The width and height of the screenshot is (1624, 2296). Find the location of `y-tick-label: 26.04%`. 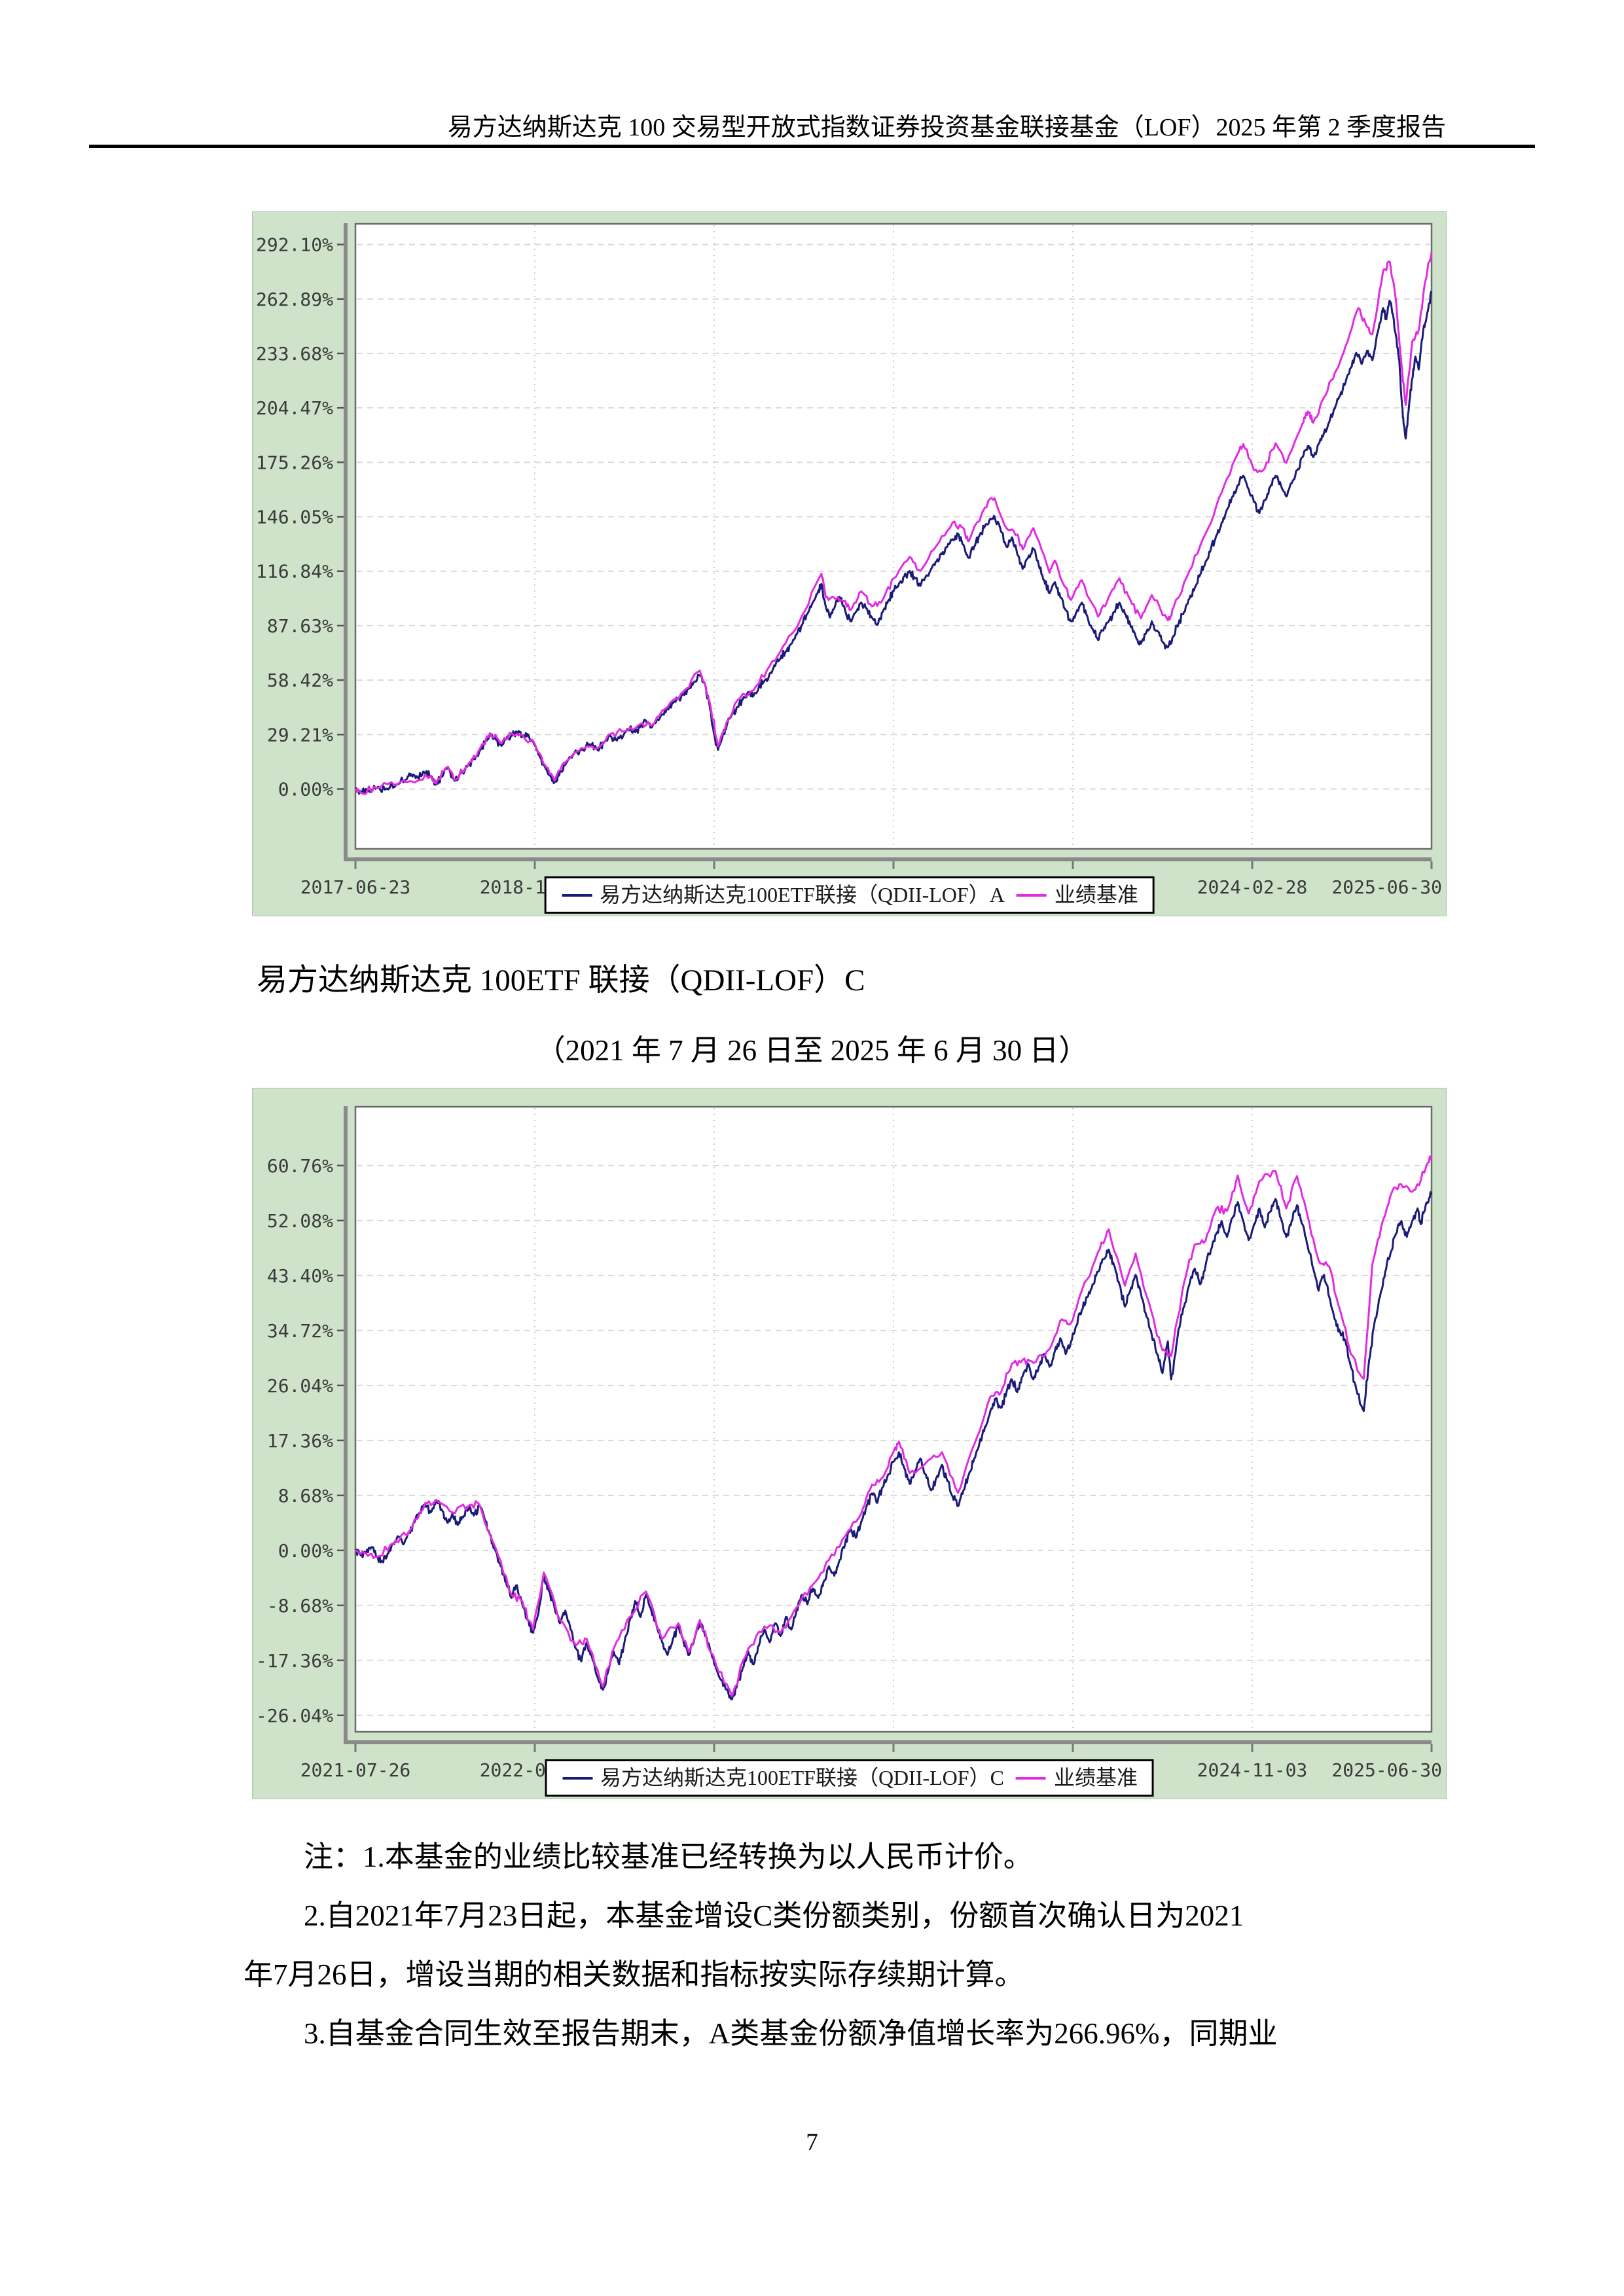

y-tick-label: 26.04% is located at coordinates (300, 1386).